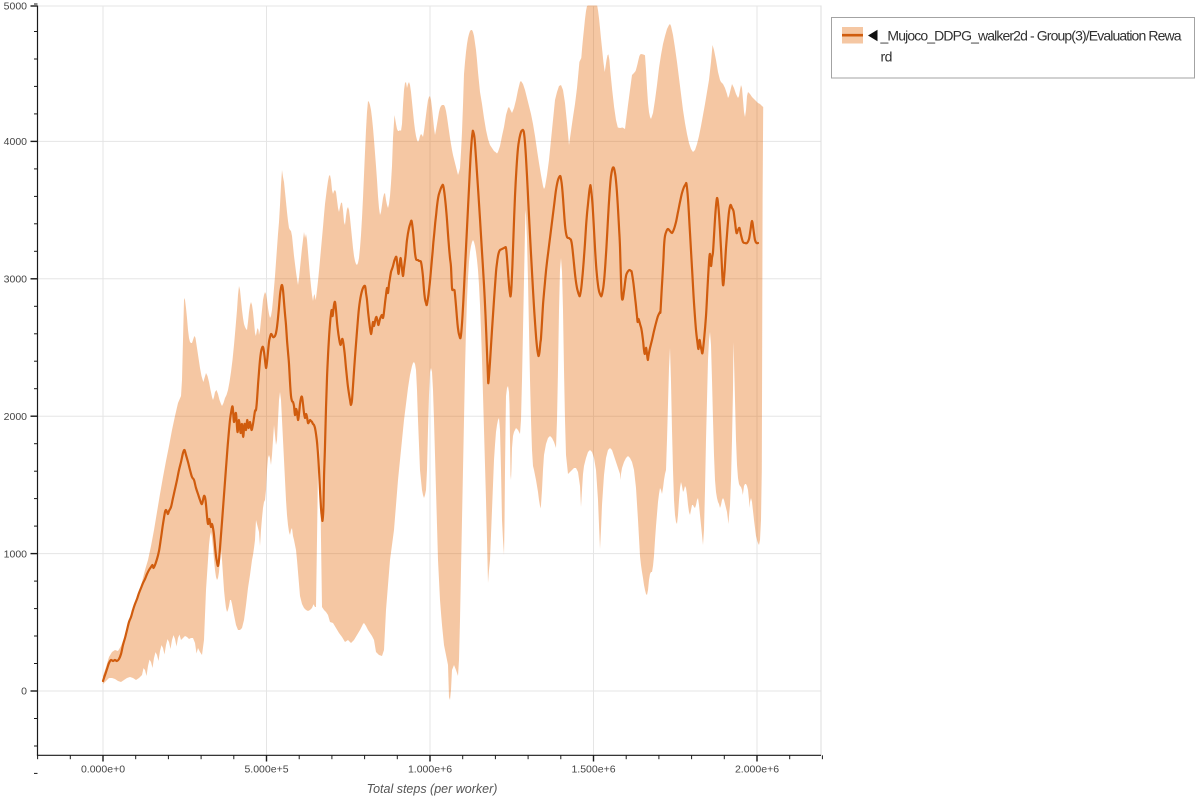 The width and height of the screenshot is (1200, 805). I want to click on svg-text: 3000, so click(16, 280).